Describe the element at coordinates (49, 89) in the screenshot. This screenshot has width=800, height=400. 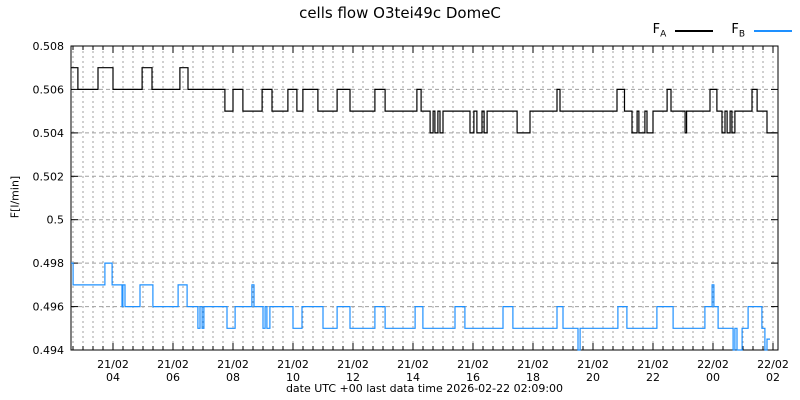
I see `y-tick-label: 0.506` at that location.